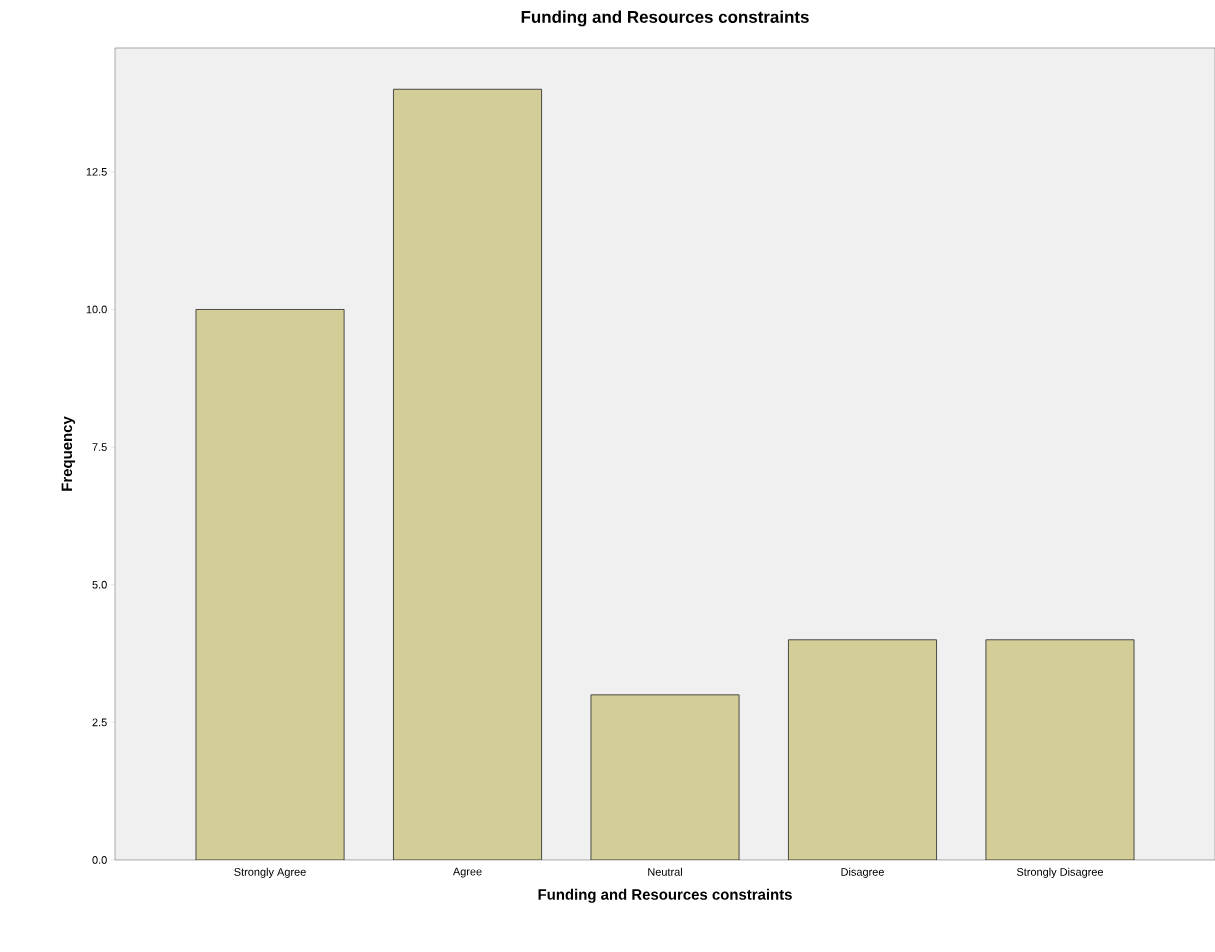  Describe the element at coordinates (862, 872) in the screenshot. I see `x-tick-label: Disagree` at that location.